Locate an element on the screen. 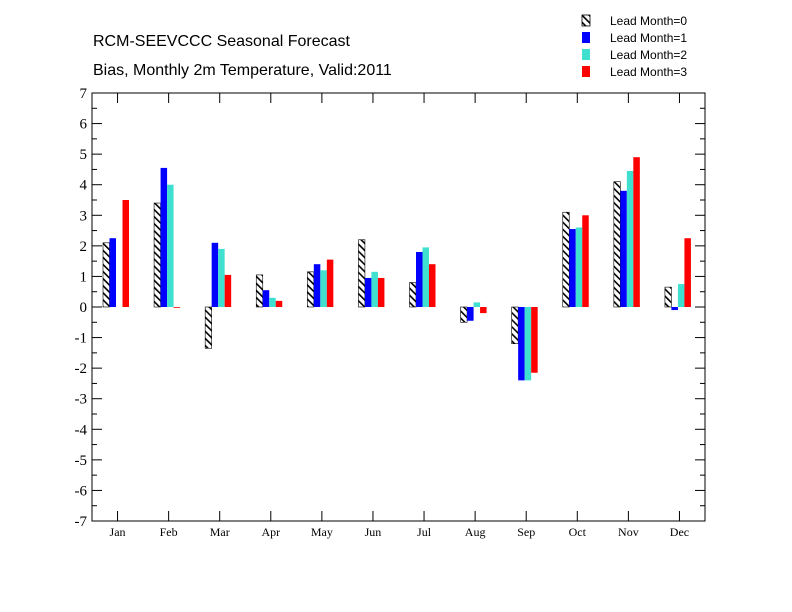 The image size is (792, 612). y-tick-label: 7 is located at coordinates (84, 94).